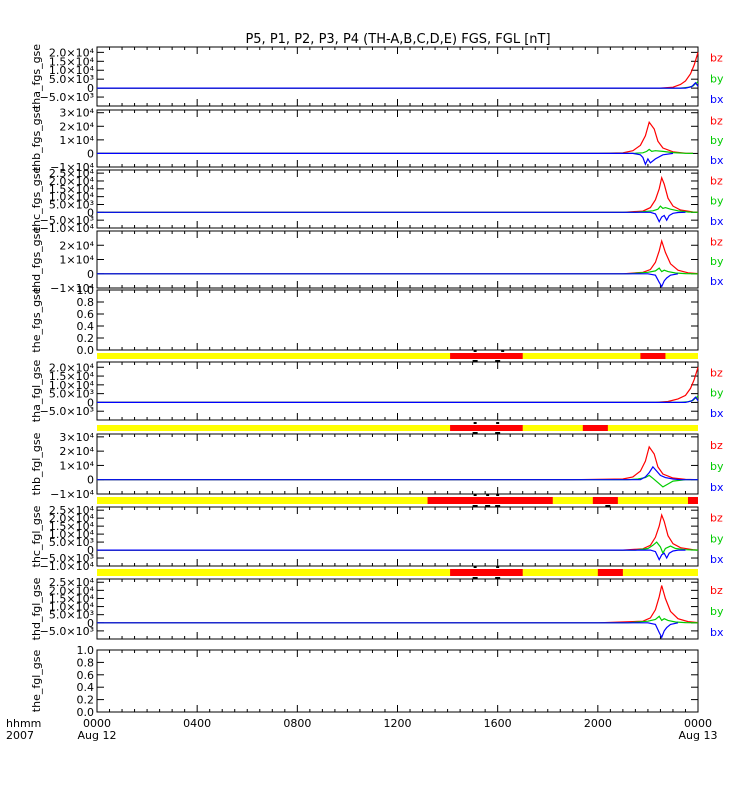  Describe the element at coordinates (498, 723) in the screenshot. I see `x-tick-label: 1600` at that location.